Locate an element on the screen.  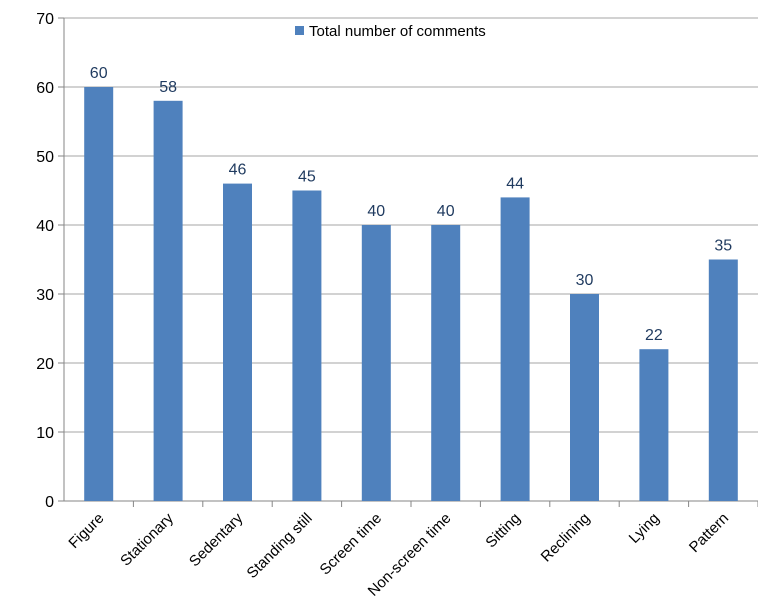
data-label: 45 is located at coordinates (307, 177).